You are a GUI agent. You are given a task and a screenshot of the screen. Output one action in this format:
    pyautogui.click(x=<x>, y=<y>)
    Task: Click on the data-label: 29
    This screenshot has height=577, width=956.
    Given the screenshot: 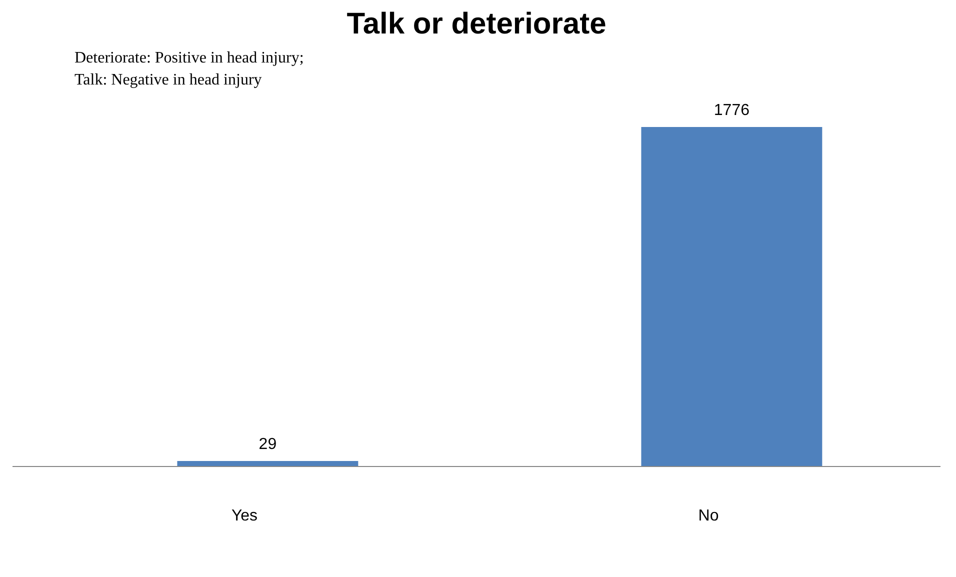 What is the action you would take?
    pyautogui.click(x=267, y=444)
    